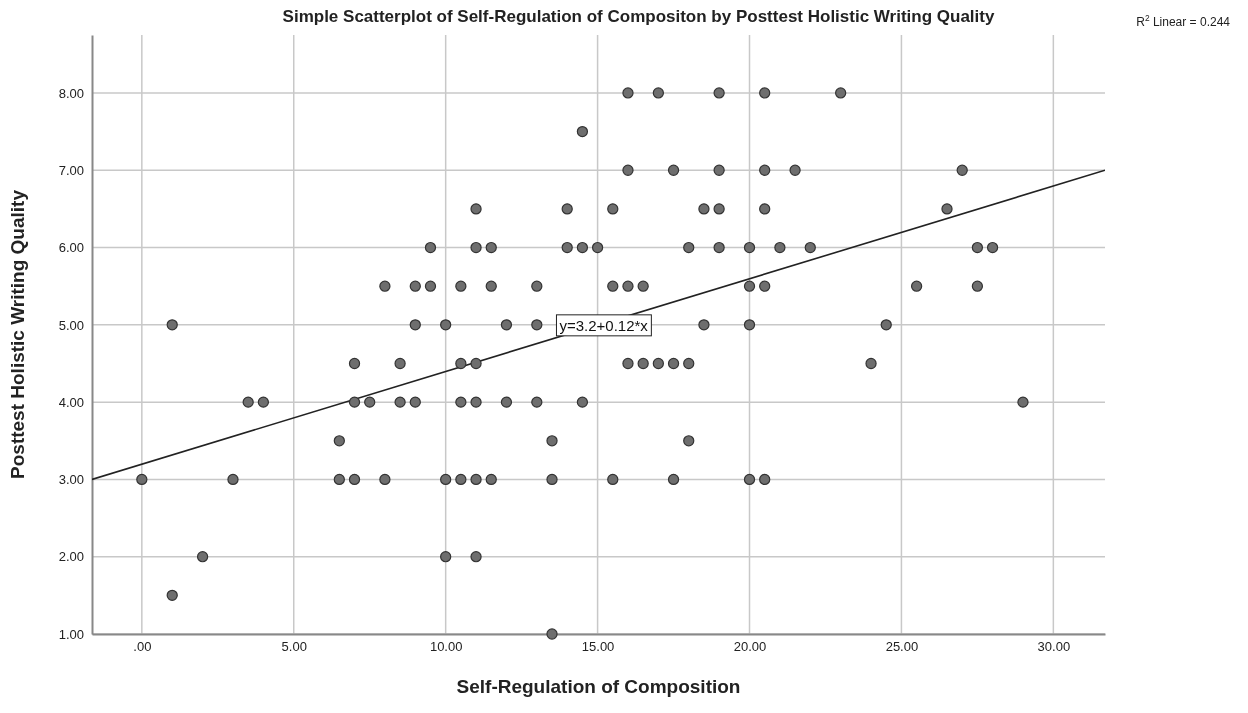 This screenshot has width=1248, height=713. What do you see at coordinates (71, 248) in the screenshot?
I see `y-tick-label: 6.00` at bounding box center [71, 248].